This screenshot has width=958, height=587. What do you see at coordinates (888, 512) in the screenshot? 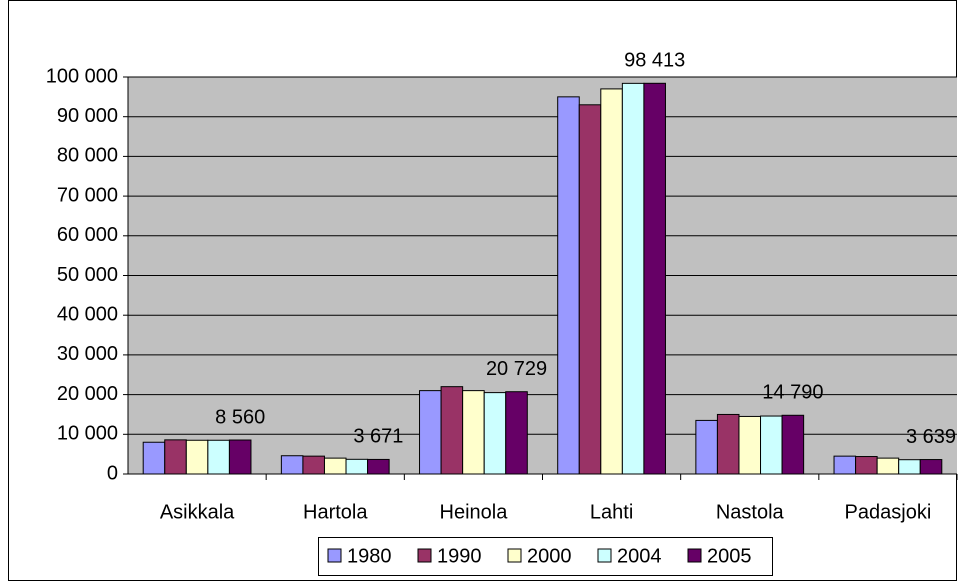
I see `x-tick-label: Padasjoki` at bounding box center [888, 512].